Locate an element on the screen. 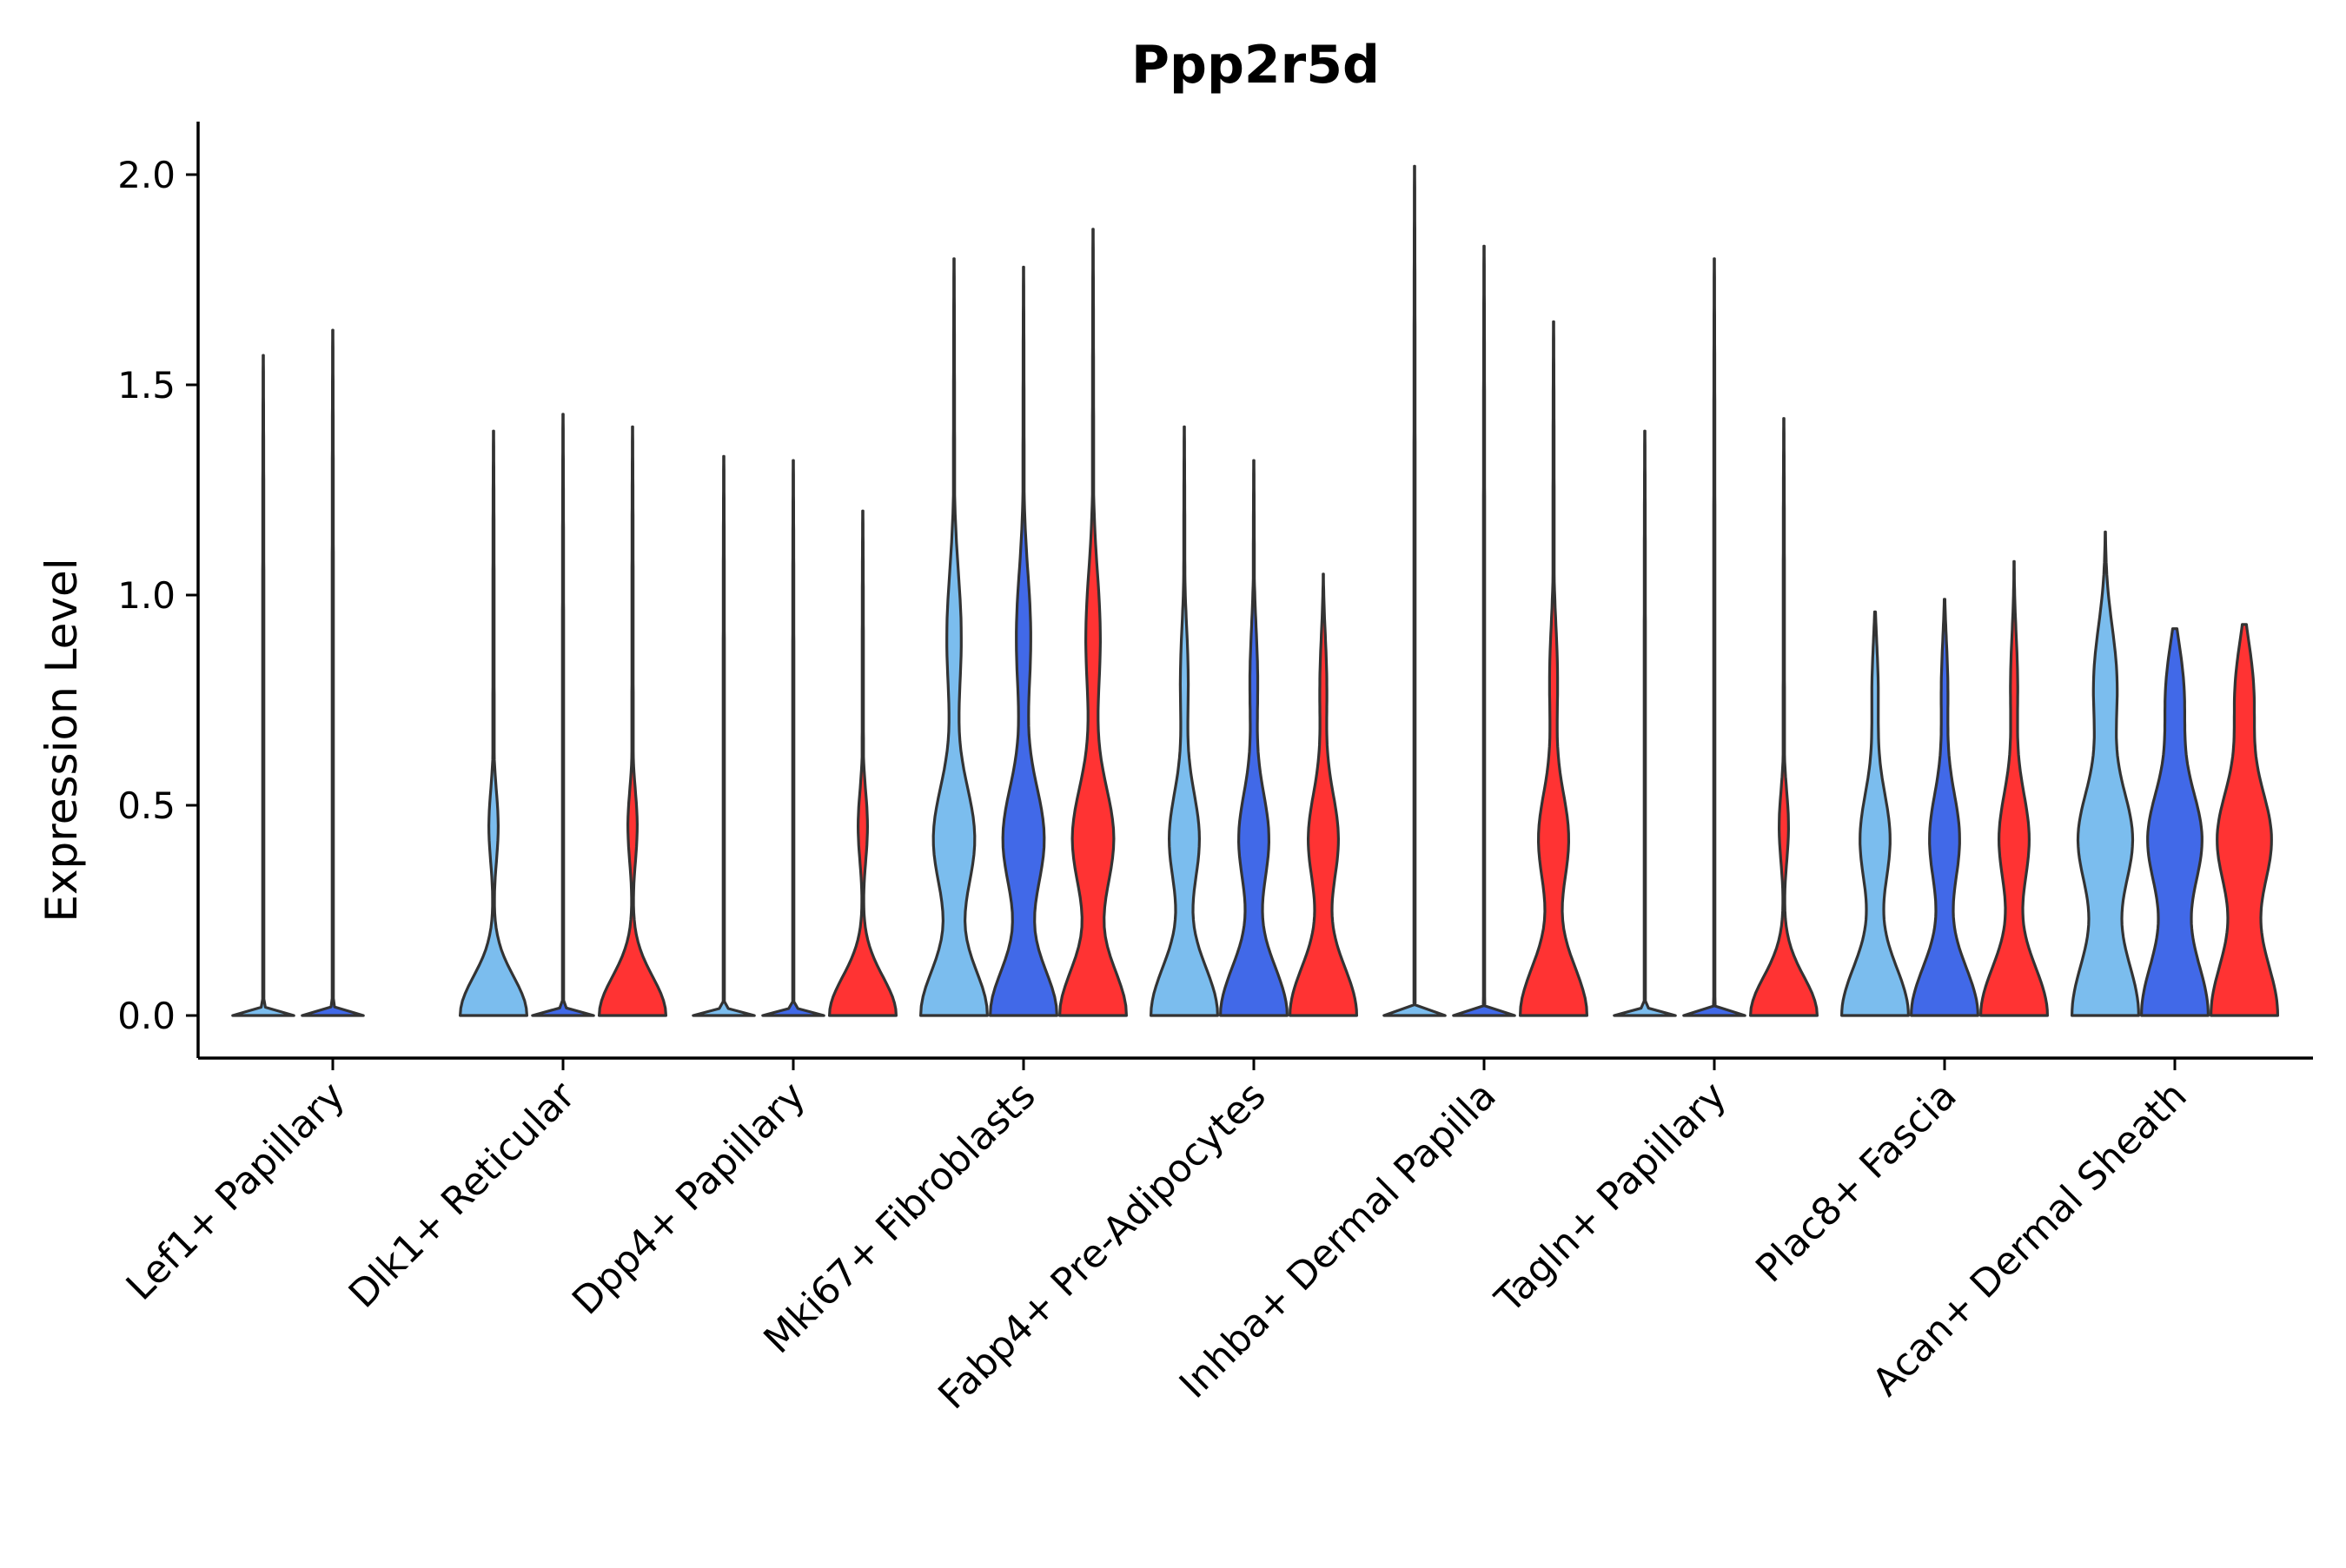 This screenshot has height=1568, width=2346. x-tick-label: Dlk1+ Reticular is located at coordinates (463, 1195).